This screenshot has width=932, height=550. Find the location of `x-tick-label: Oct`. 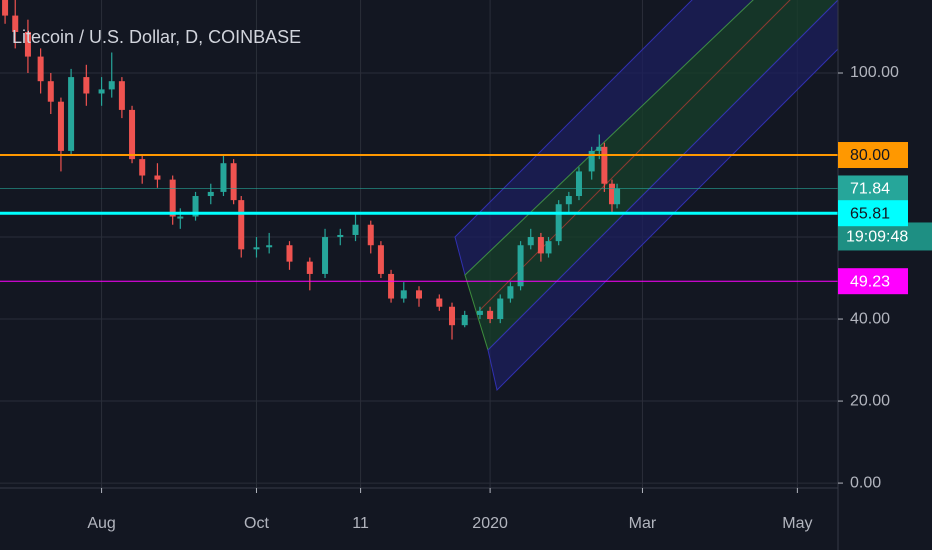

x-tick-label: Oct is located at coordinates (256, 523).